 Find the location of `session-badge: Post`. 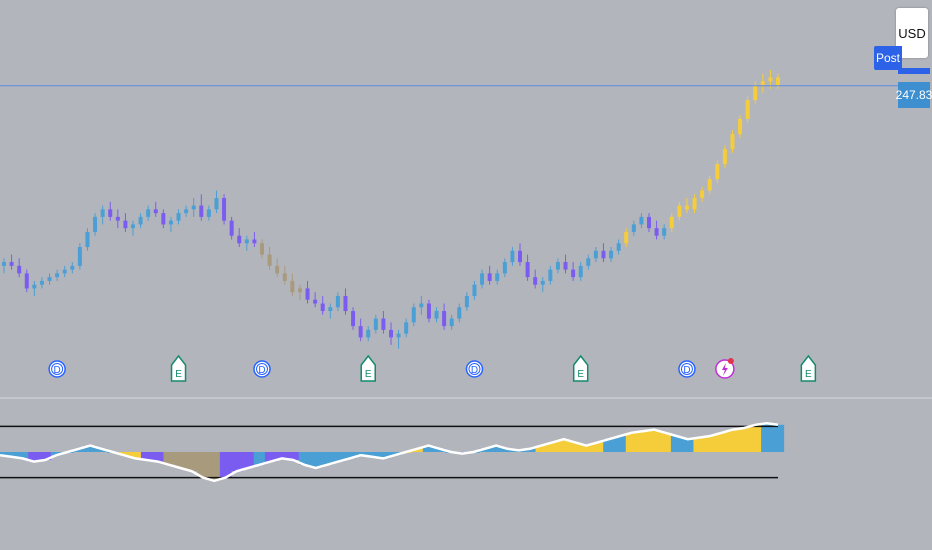

session-badge: Post is located at coordinates (888, 58).